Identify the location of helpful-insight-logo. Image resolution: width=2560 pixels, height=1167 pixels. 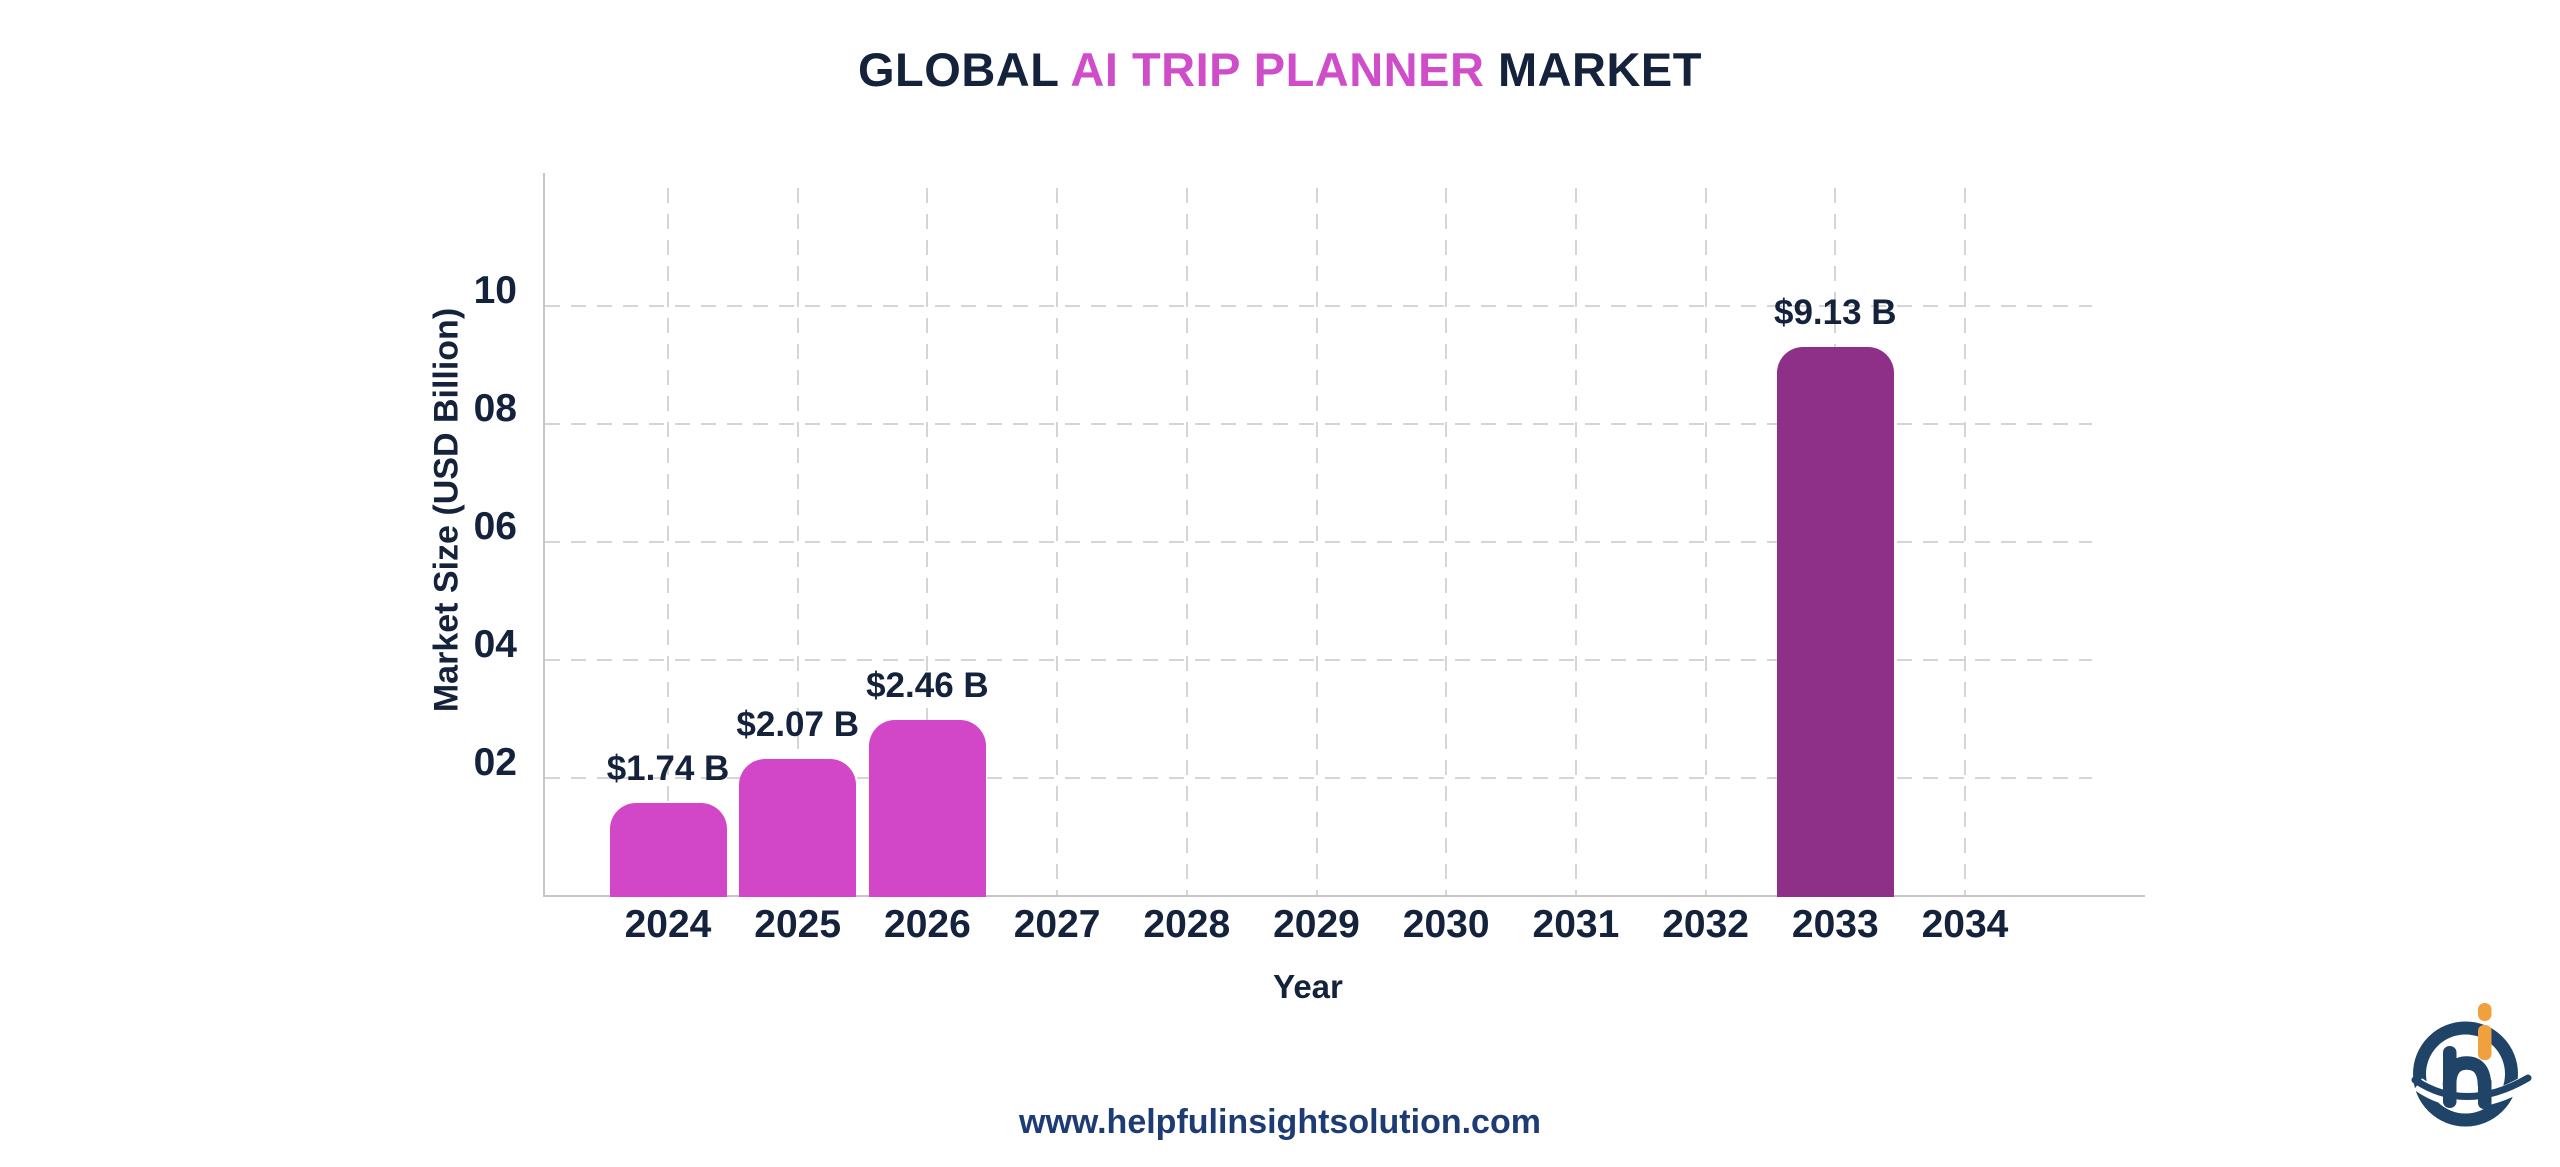
(2471, 1065).